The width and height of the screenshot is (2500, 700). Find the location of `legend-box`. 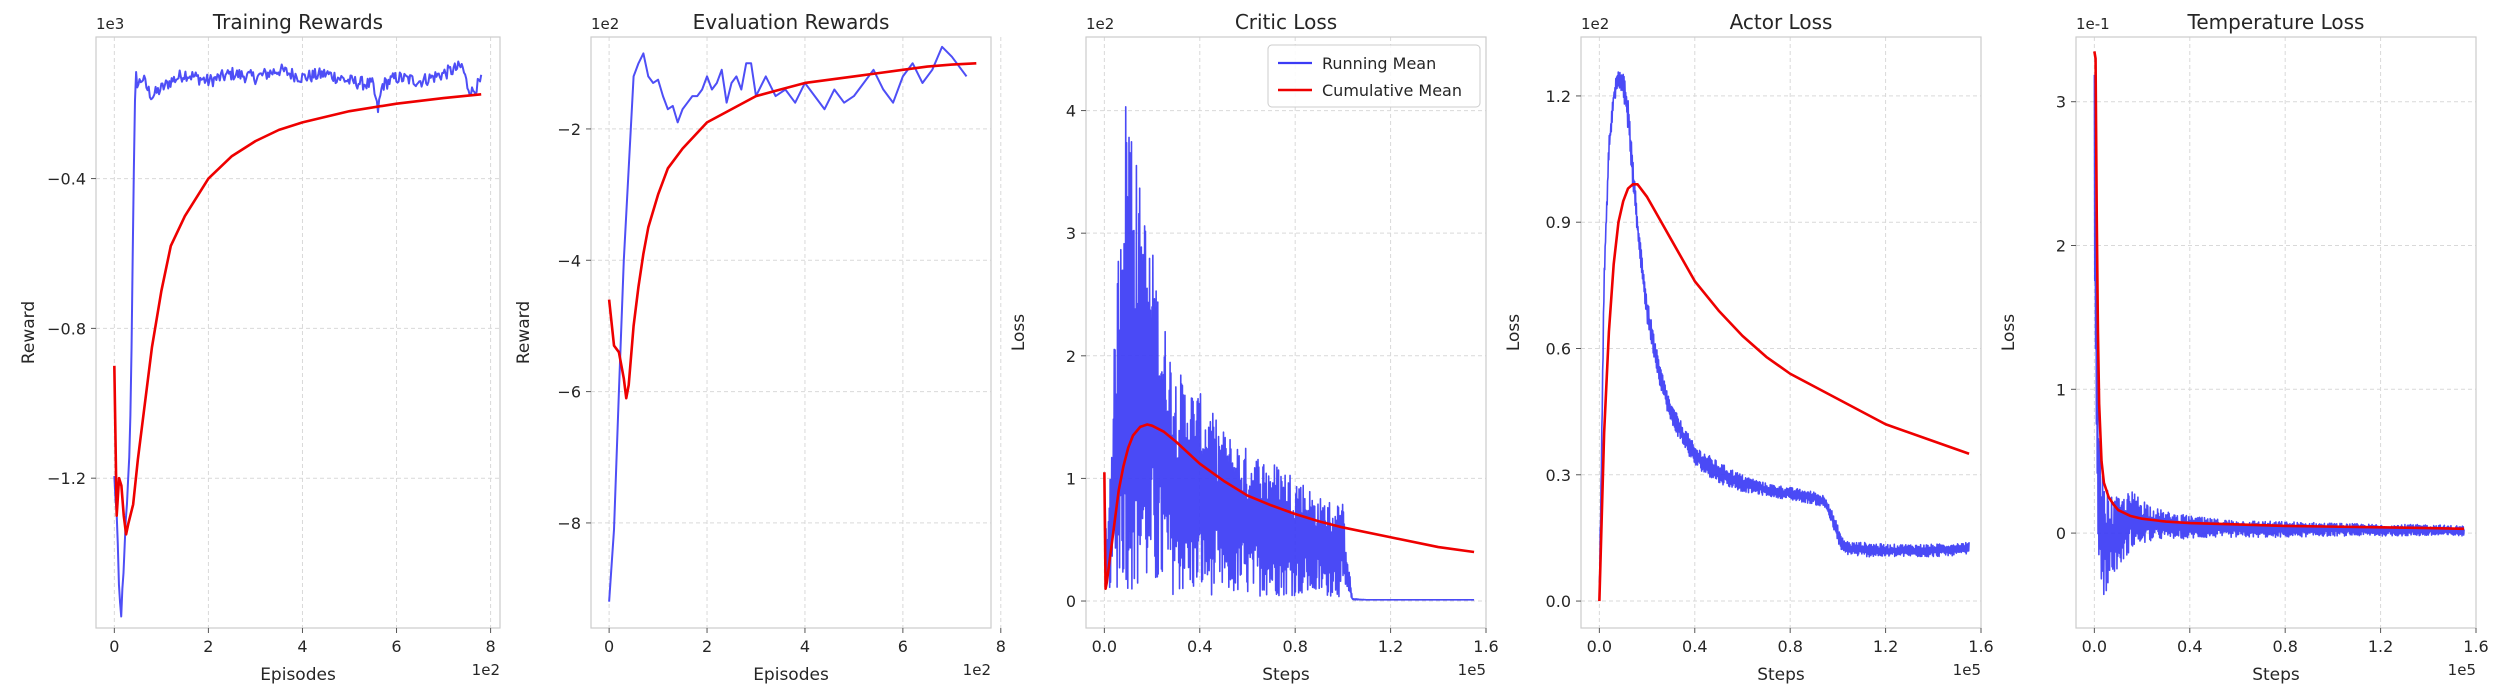

legend-box is located at coordinates (1374, 76).